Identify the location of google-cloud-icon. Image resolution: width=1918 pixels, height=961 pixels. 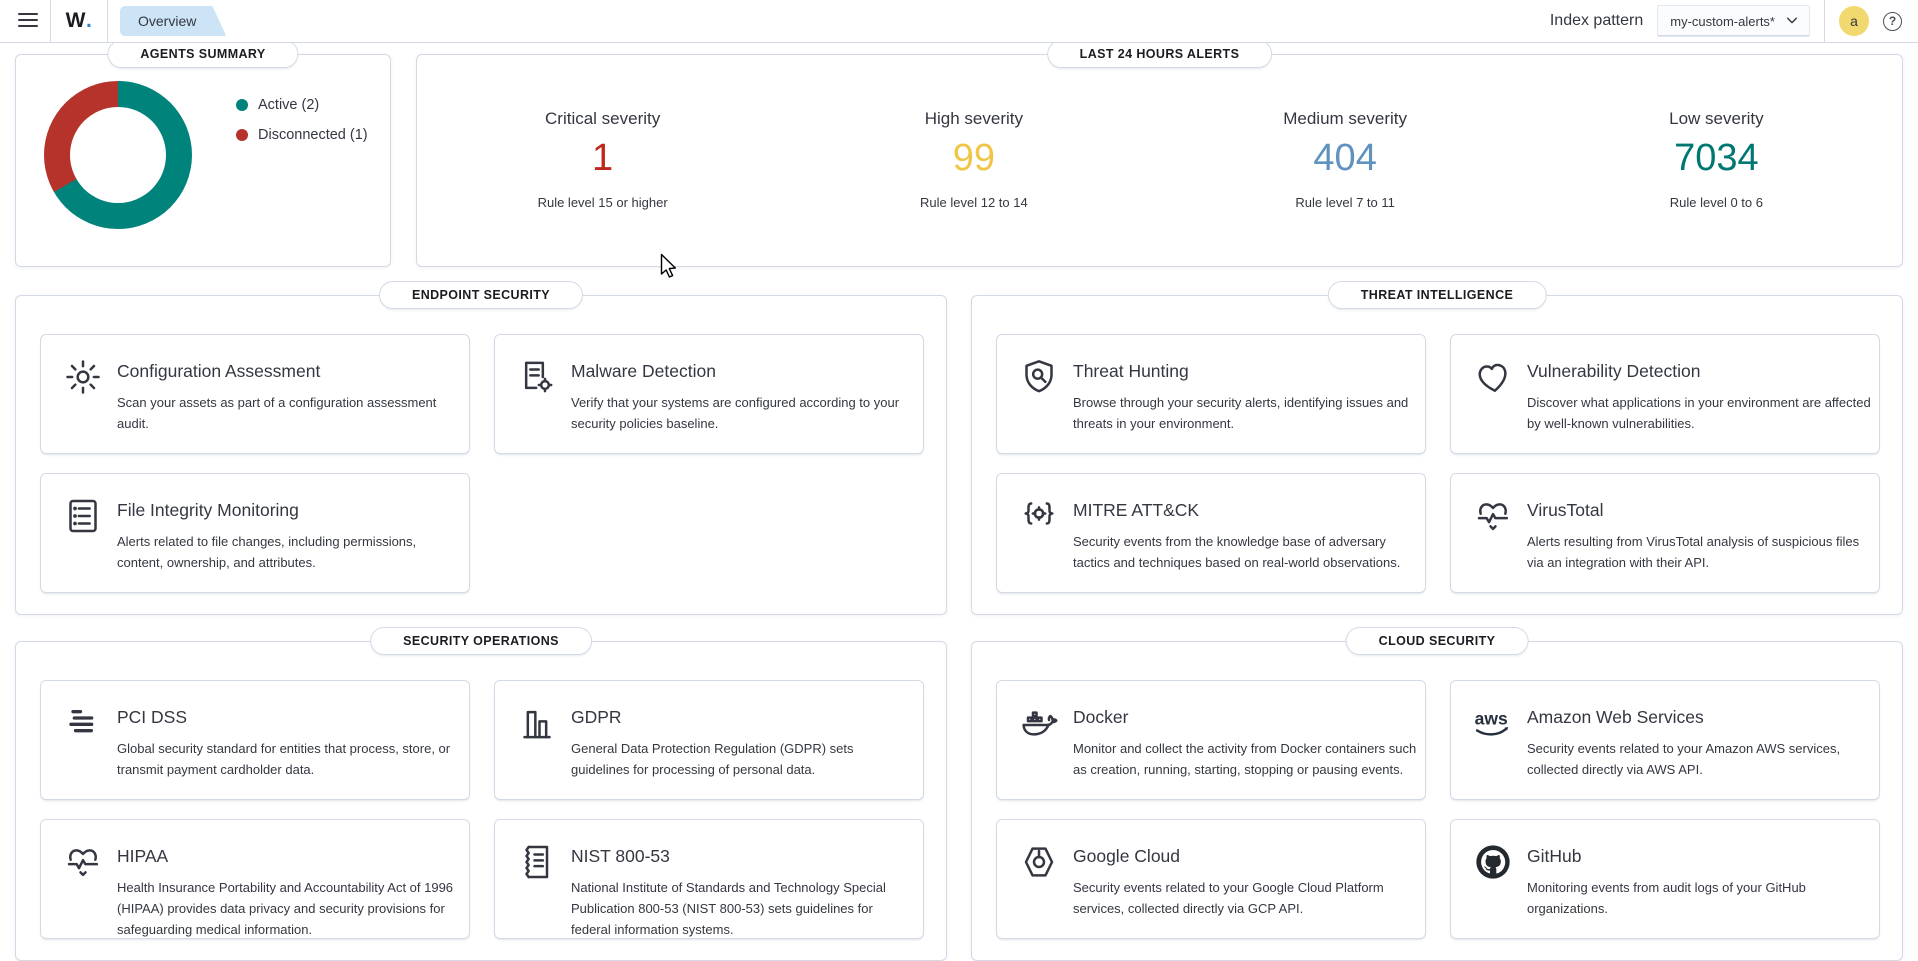
(1039, 862).